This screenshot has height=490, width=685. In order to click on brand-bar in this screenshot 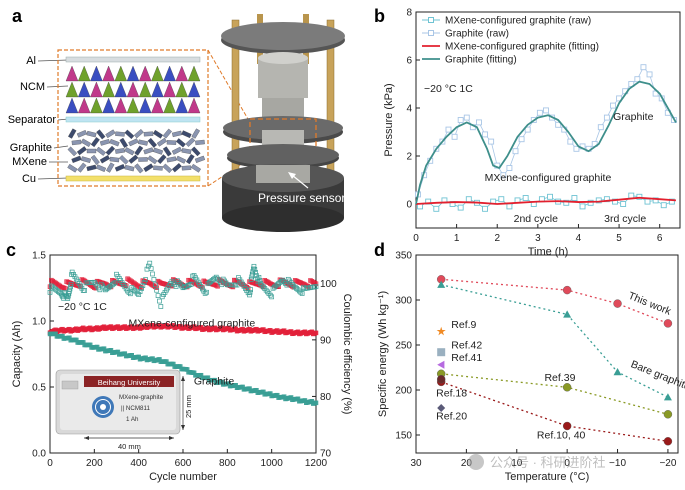, I will do `click(129, 381)`.